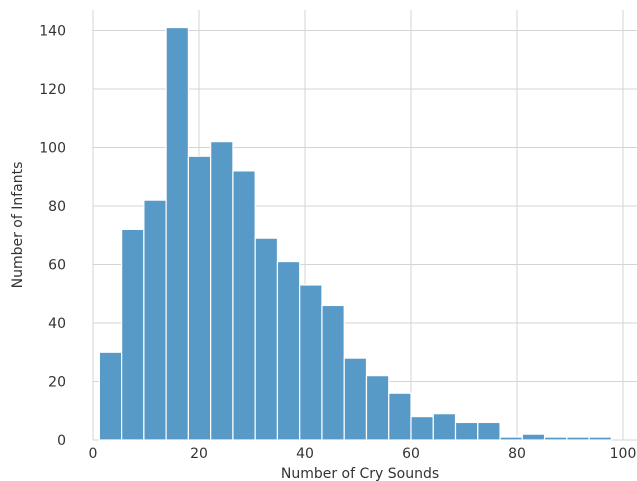 The height and width of the screenshot is (481, 637). I want to click on y-tick-label: 140, so click(52, 31).